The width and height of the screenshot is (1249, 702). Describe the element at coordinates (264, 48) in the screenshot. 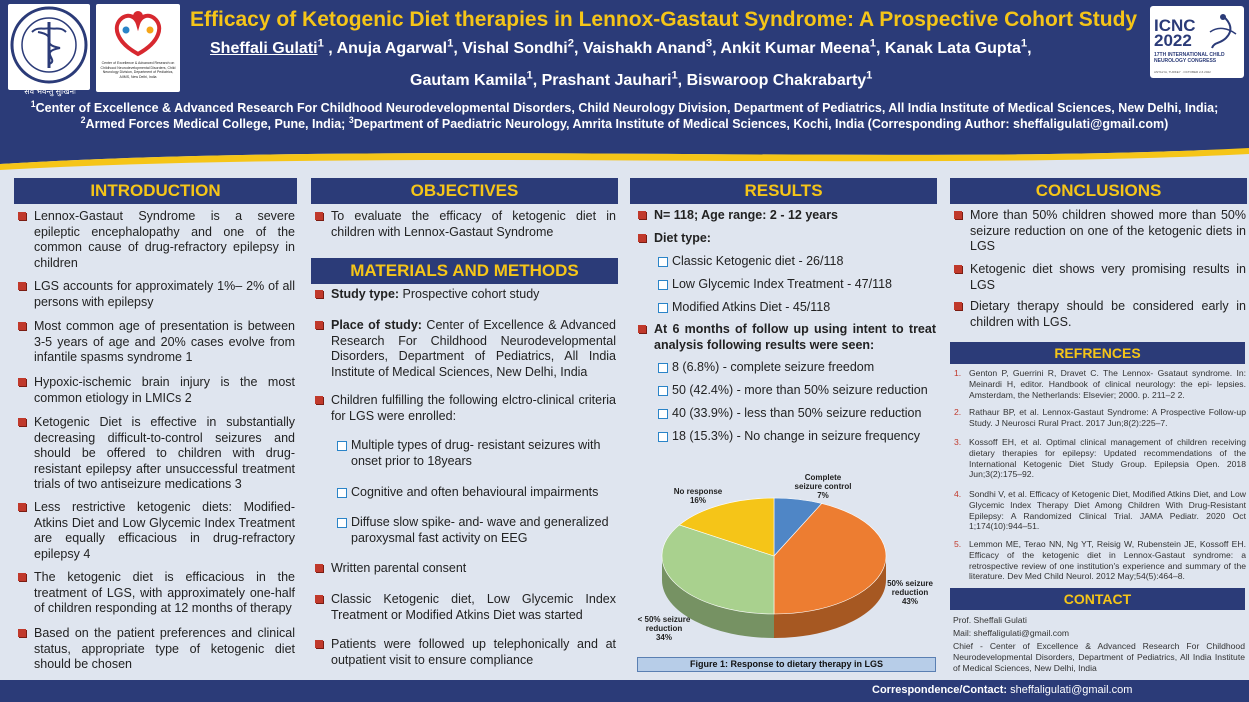

I see `author-name: Sheffali Gulati` at that location.